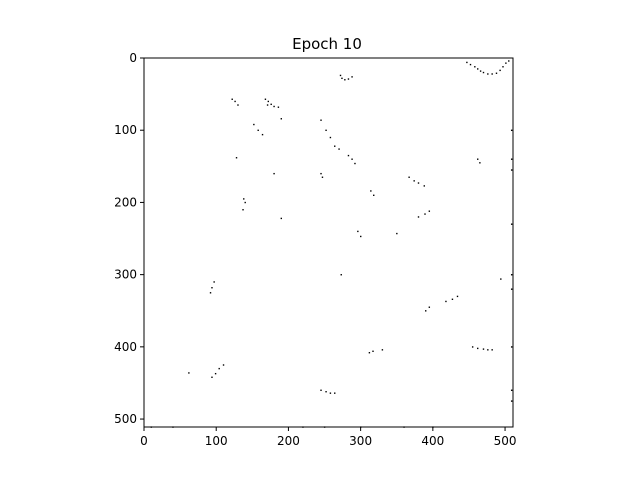 The image size is (640, 480). Describe the element at coordinates (360, 441) in the screenshot. I see `x-tick-label: 300` at that location.